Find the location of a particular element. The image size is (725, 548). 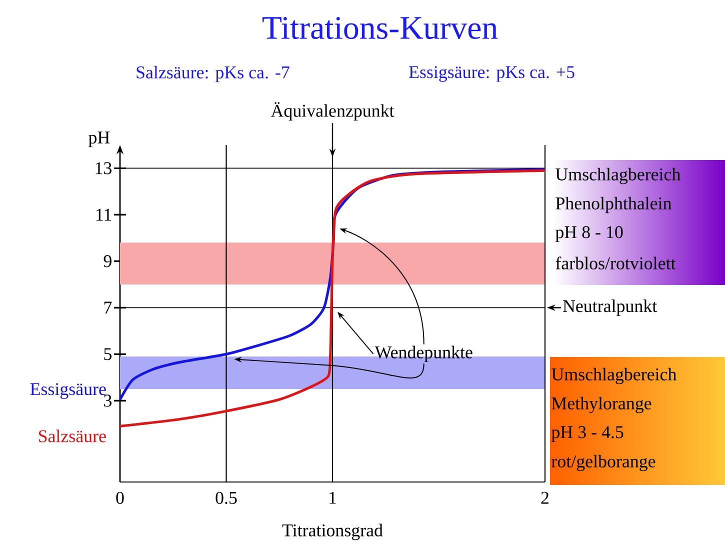

y-tick-label: 13 is located at coordinates (104, 168).